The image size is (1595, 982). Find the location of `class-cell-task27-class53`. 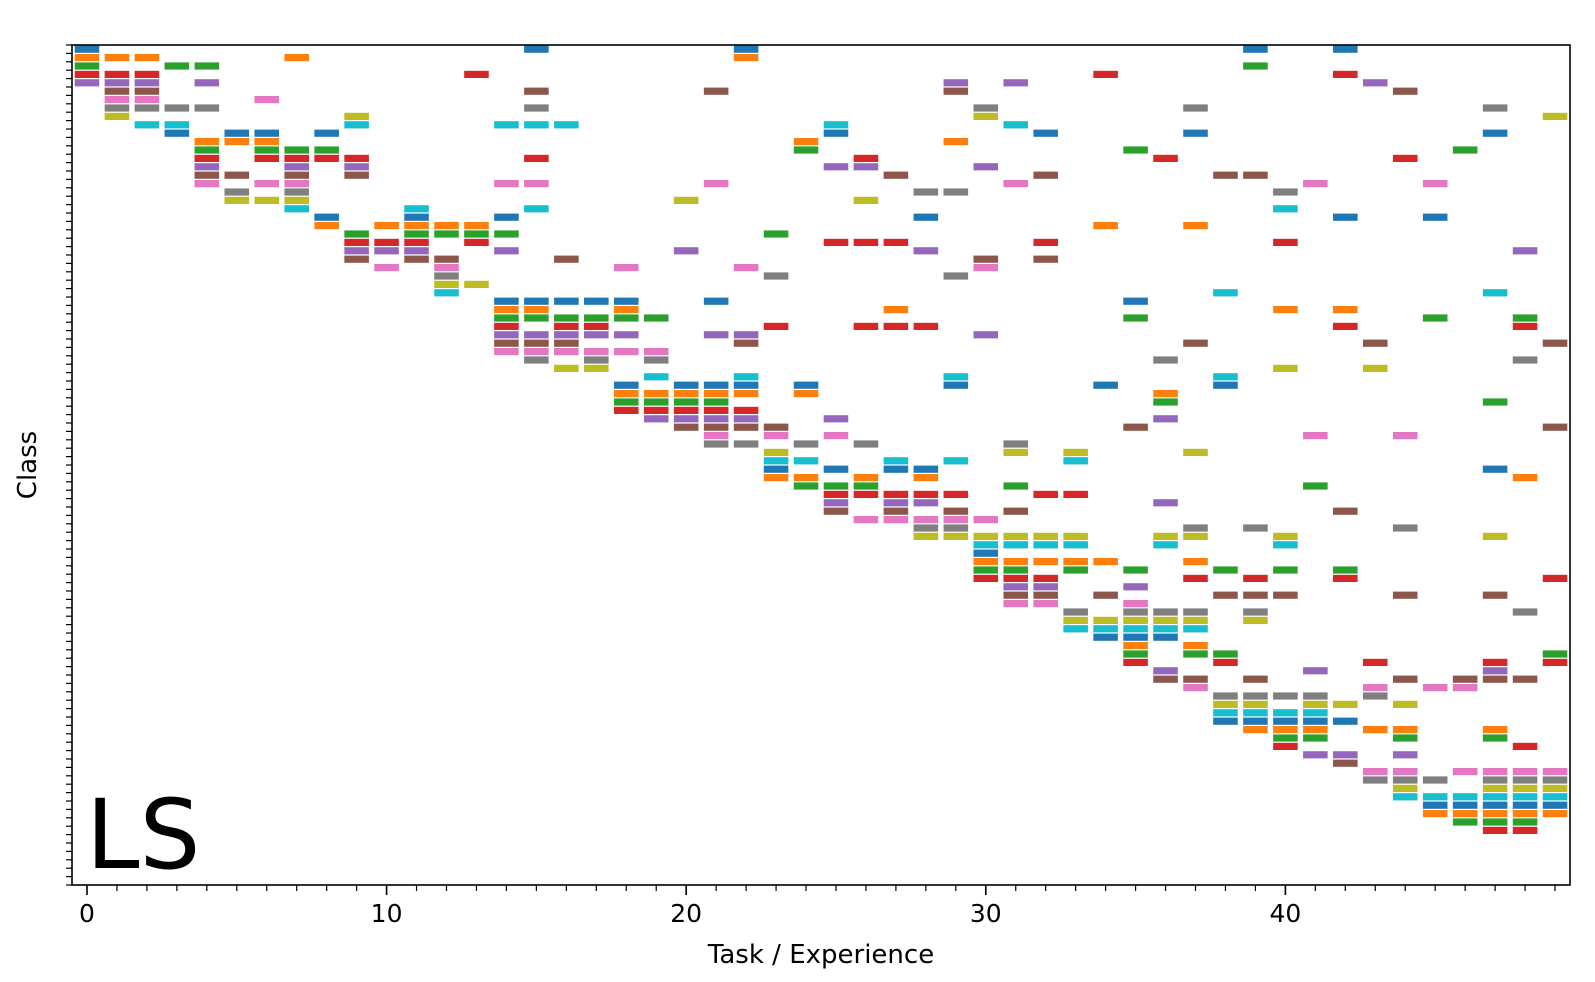

class-cell-task27-class53 is located at coordinates (896, 494).